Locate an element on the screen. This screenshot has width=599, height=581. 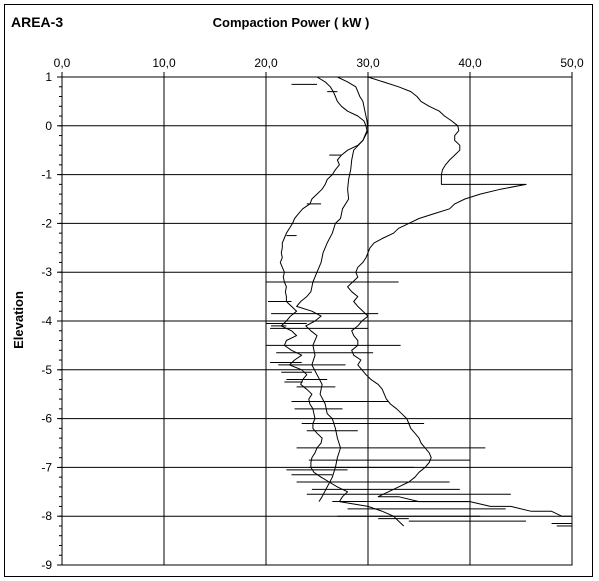
y-tick-label: -8 is located at coordinates (46, 516).